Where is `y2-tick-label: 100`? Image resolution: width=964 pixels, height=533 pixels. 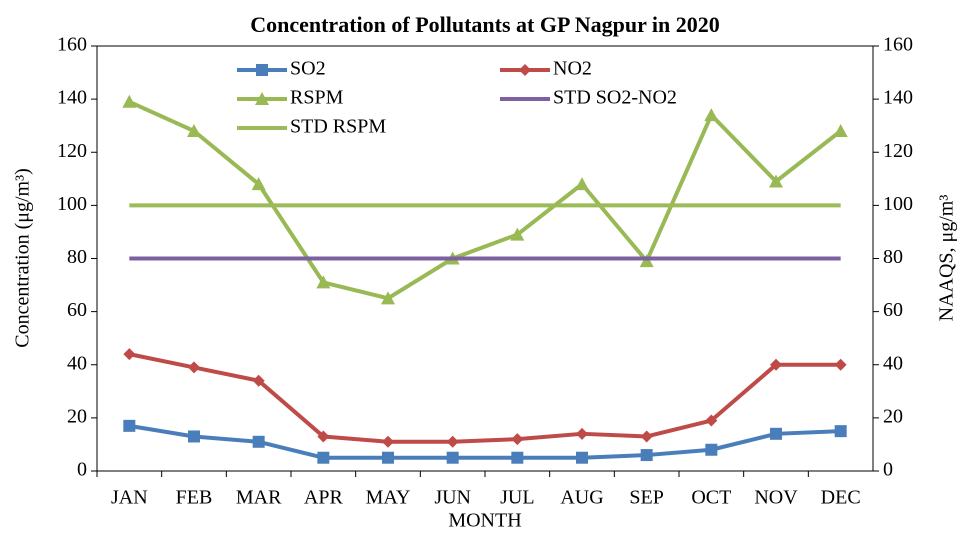
y2-tick-label: 100 is located at coordinates (898, 204).